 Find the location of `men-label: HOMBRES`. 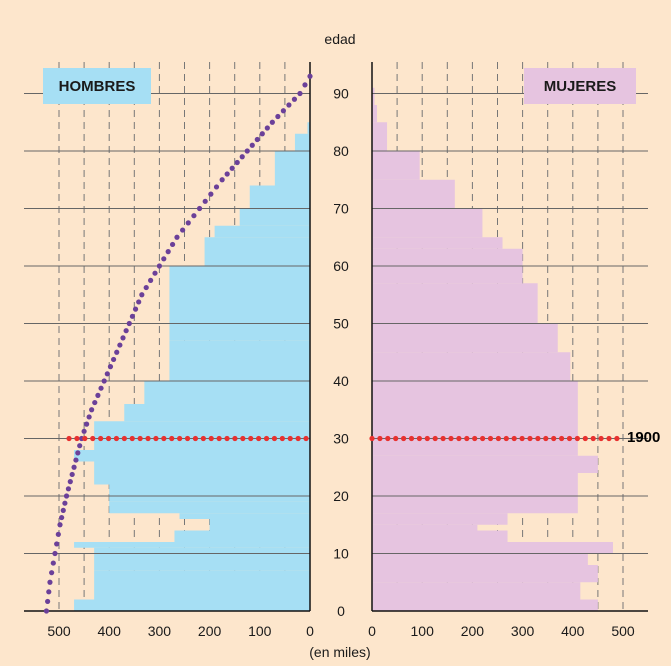

men-label: HOMBRES is located at coordinates (97, 86).